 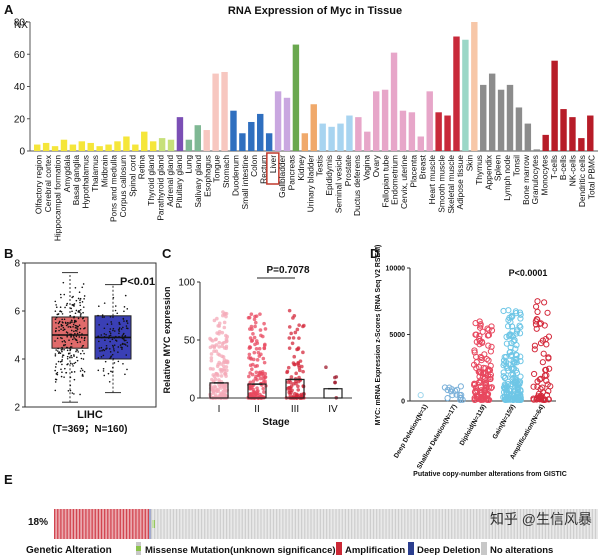 What do you see at coordinates (470, 163) in the screenshot?
I see `category-label: Skin` at bounding box center [470, 163].